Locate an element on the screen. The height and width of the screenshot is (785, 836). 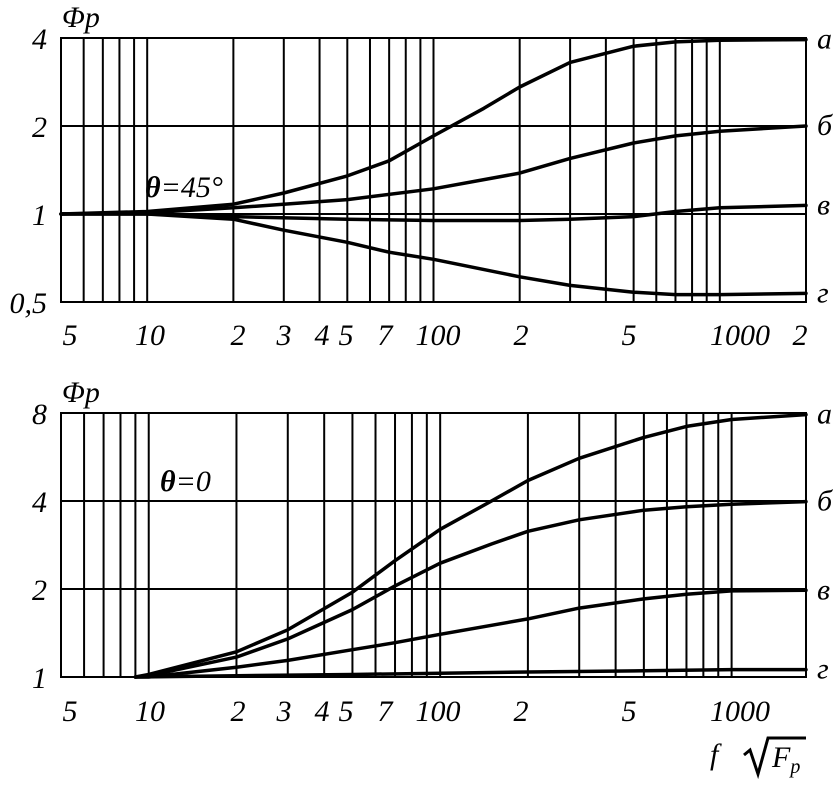
svg-text: Fp is located at coordinates (785, 759).